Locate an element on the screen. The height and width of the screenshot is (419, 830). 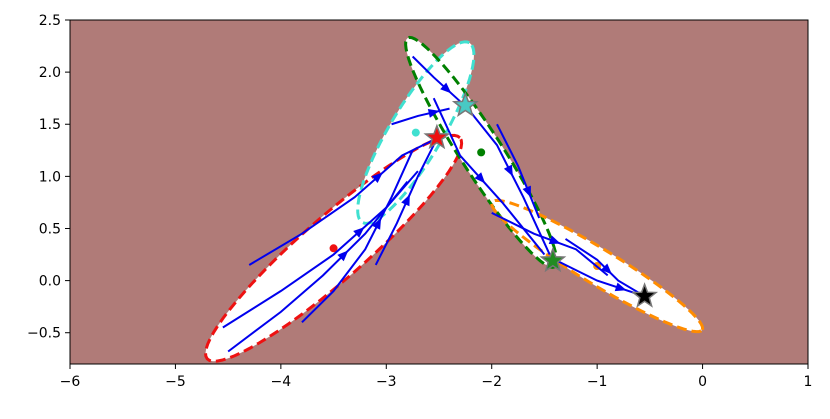
x-tick-label: 1 is located at coordinates (808, 382).